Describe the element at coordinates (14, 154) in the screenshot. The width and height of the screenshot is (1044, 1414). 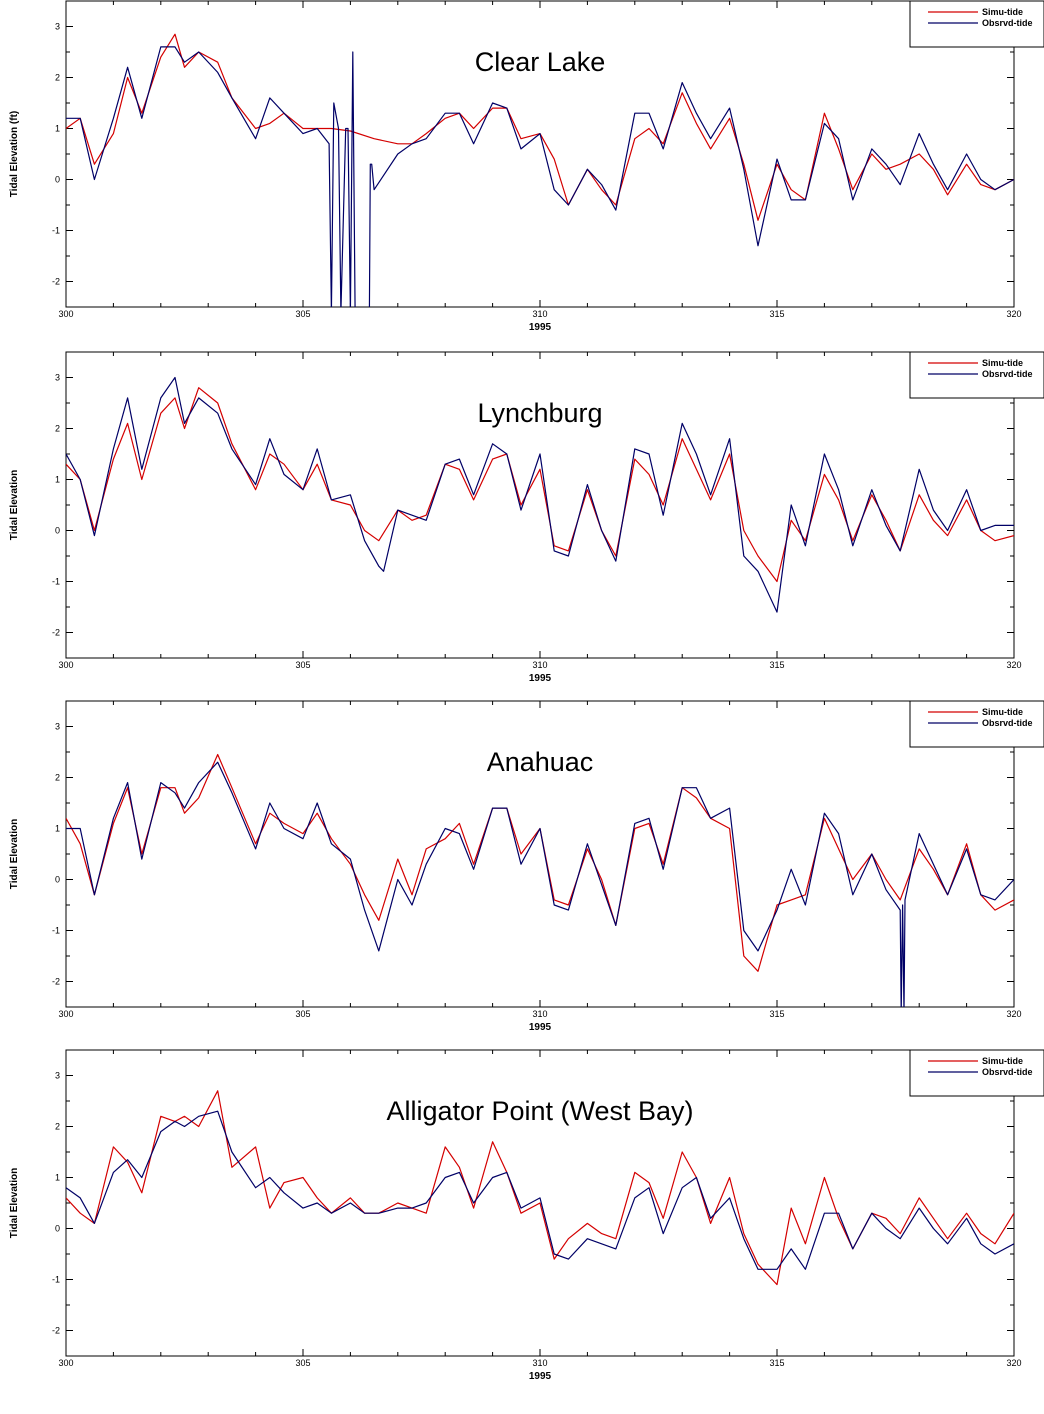
I see `y-axis-title: Tidal Elevation (ft)` at that location.